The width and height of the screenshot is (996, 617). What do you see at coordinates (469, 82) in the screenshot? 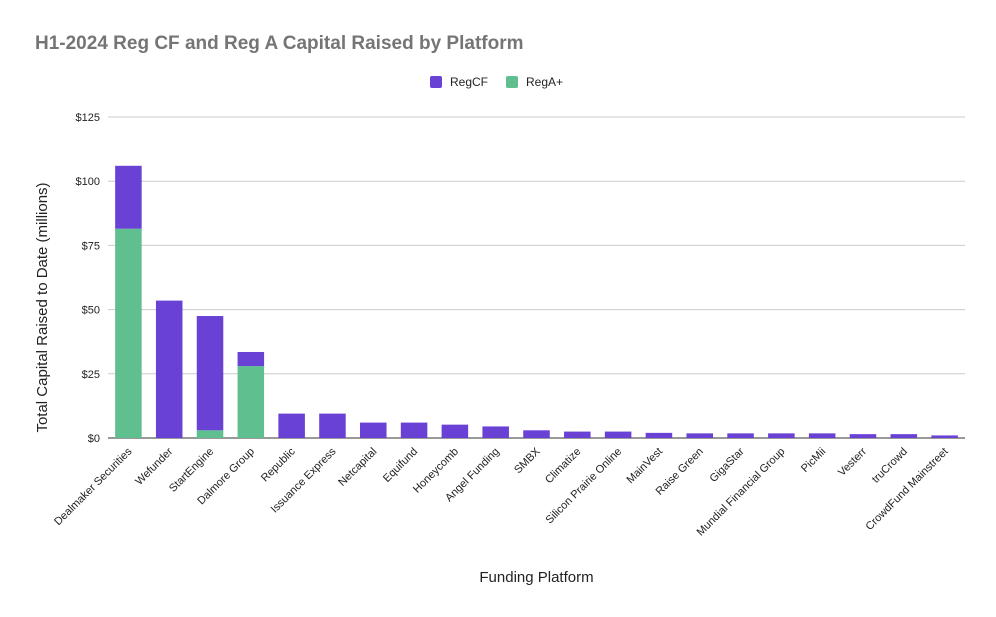
I see `legend-label-regcf: RegCF` at bounding box center [469, 82].